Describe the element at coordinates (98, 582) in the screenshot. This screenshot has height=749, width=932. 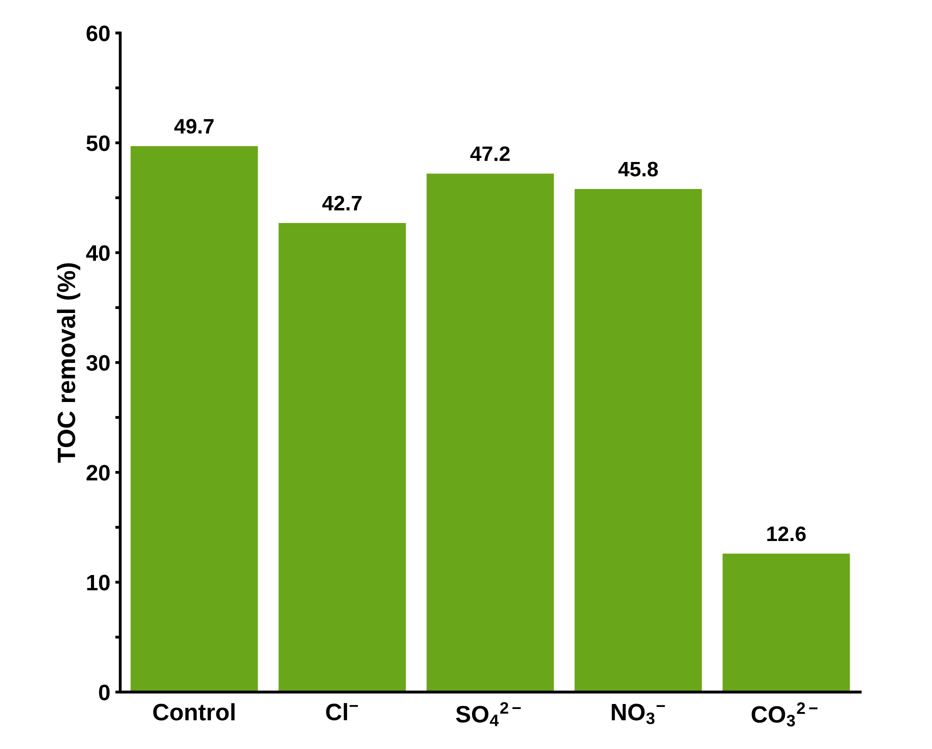
I see `y-tick-label: 10` at that location.